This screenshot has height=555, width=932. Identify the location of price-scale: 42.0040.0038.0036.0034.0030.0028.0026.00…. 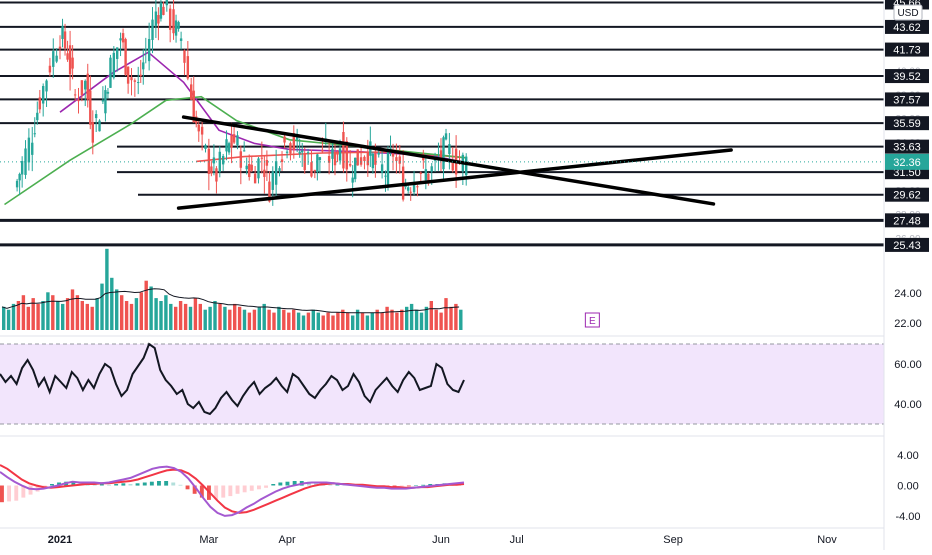
(907, 275).